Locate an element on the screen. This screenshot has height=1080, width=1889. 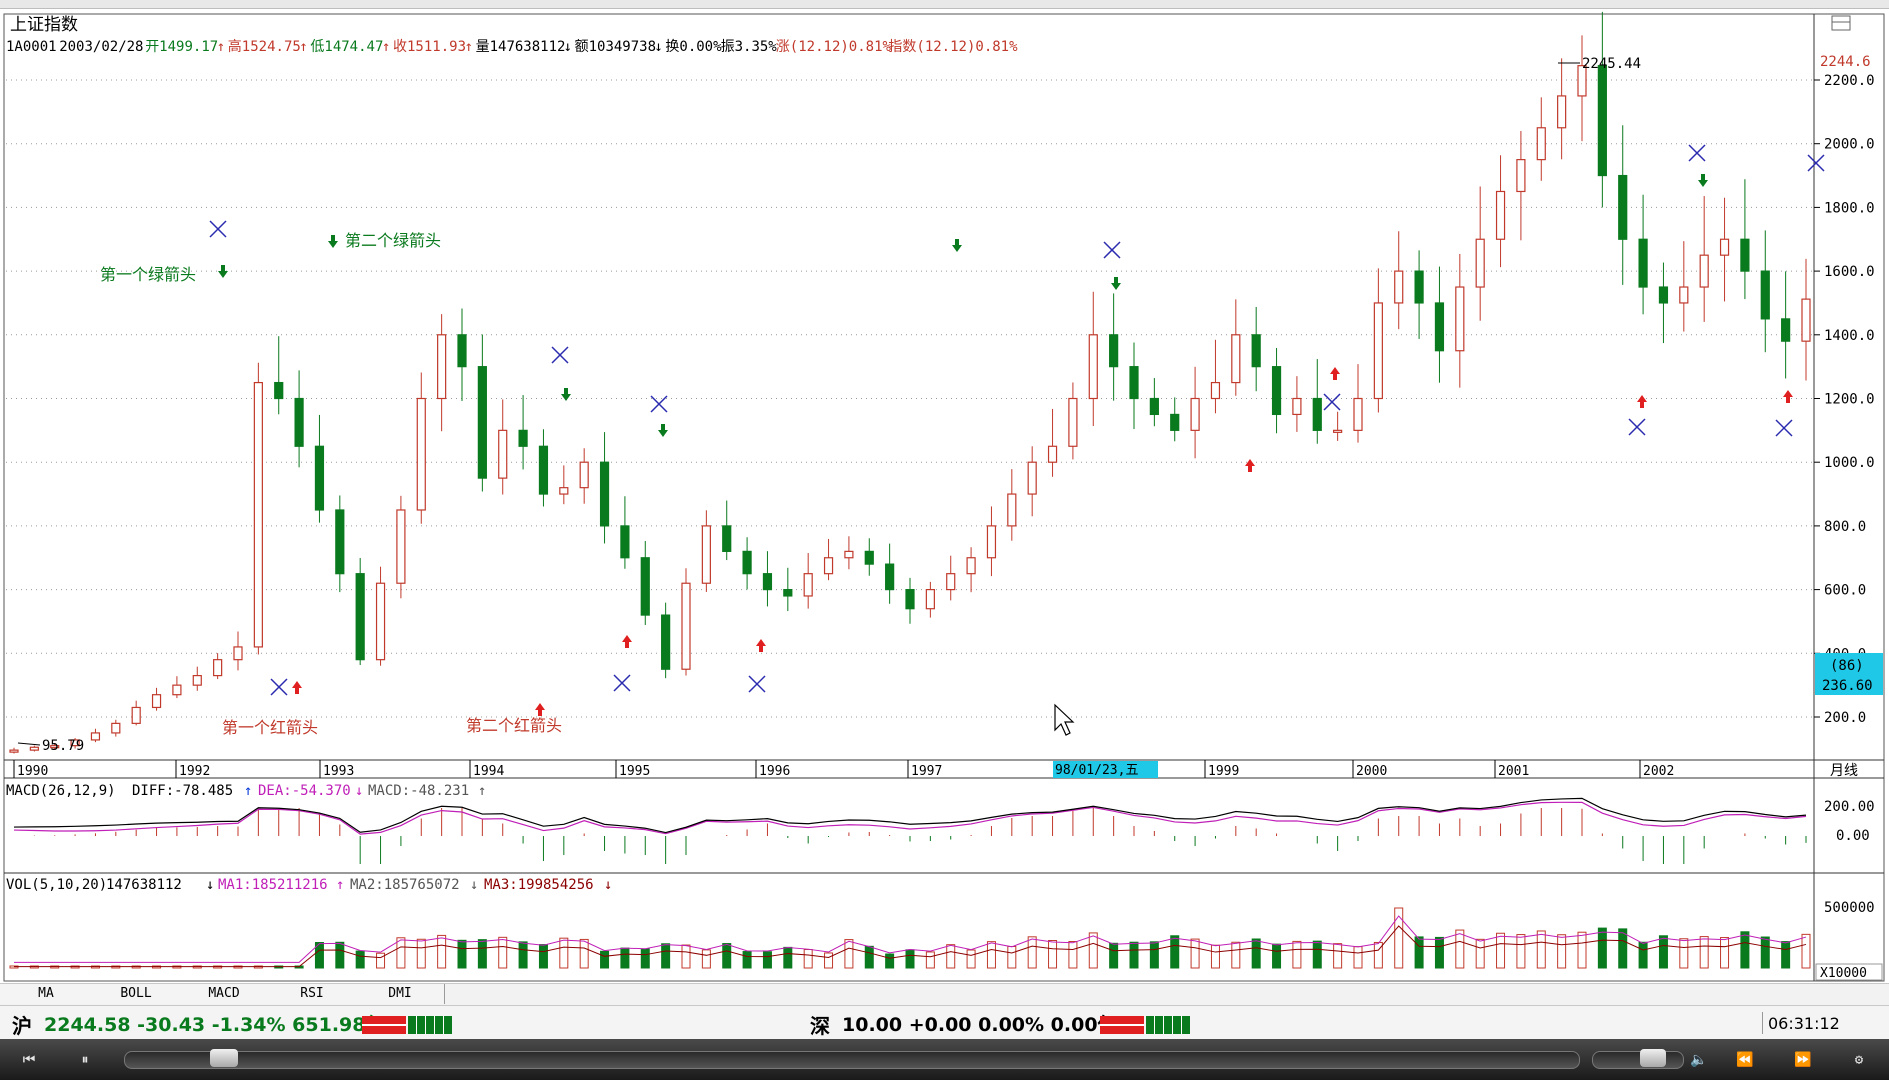
rewind-icon: ⏪ is located at coordinates (1745, 1060).